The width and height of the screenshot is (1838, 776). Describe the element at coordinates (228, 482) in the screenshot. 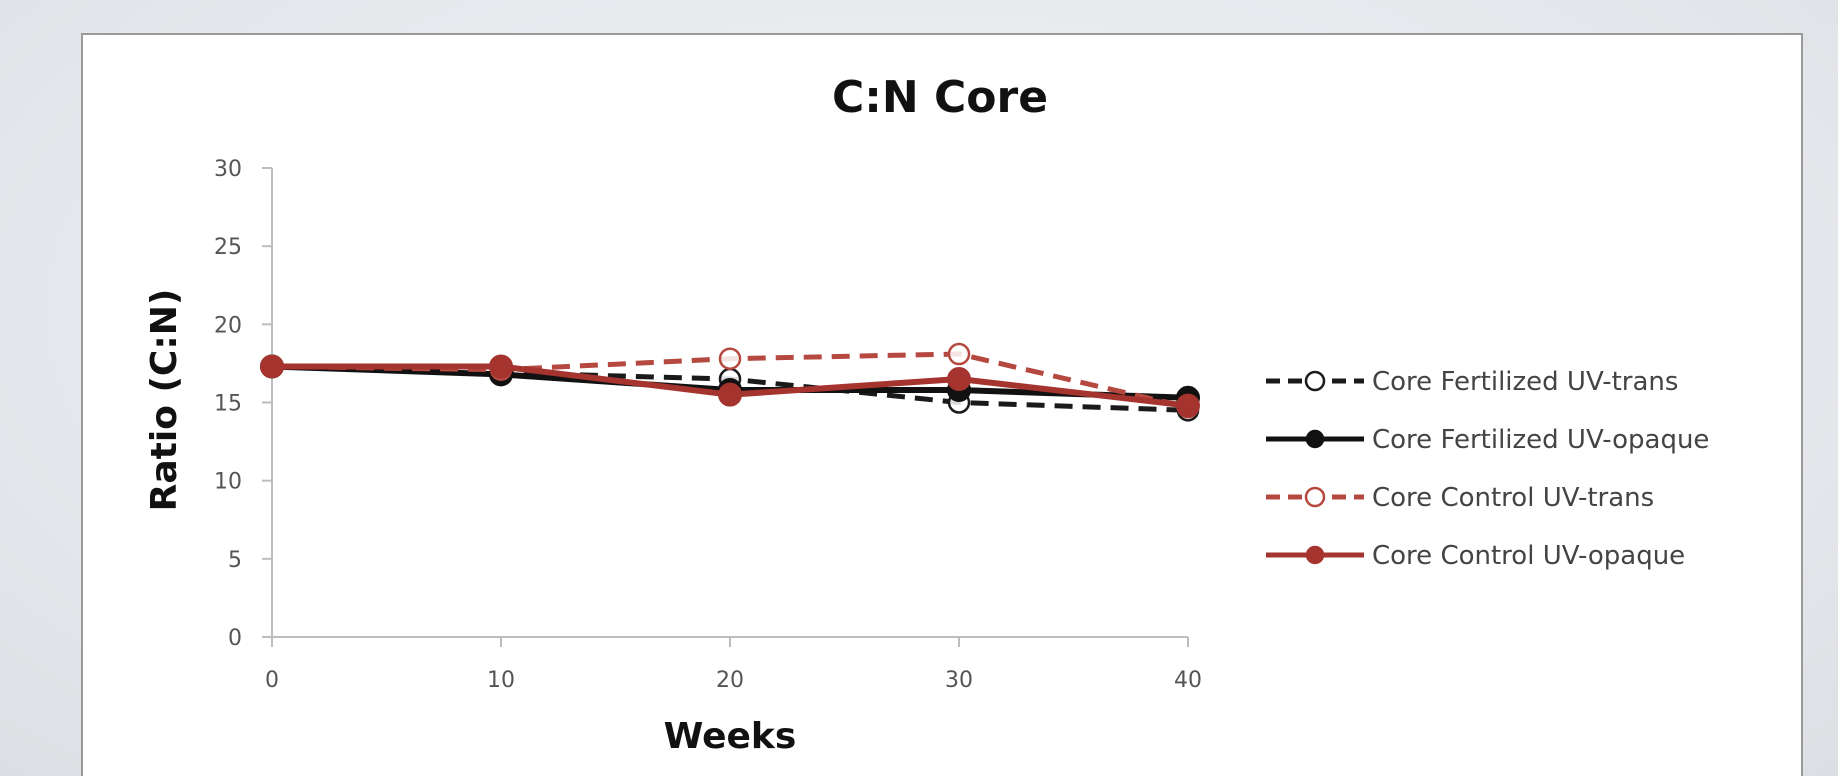

I see `y-tick-label: 10` at that location.